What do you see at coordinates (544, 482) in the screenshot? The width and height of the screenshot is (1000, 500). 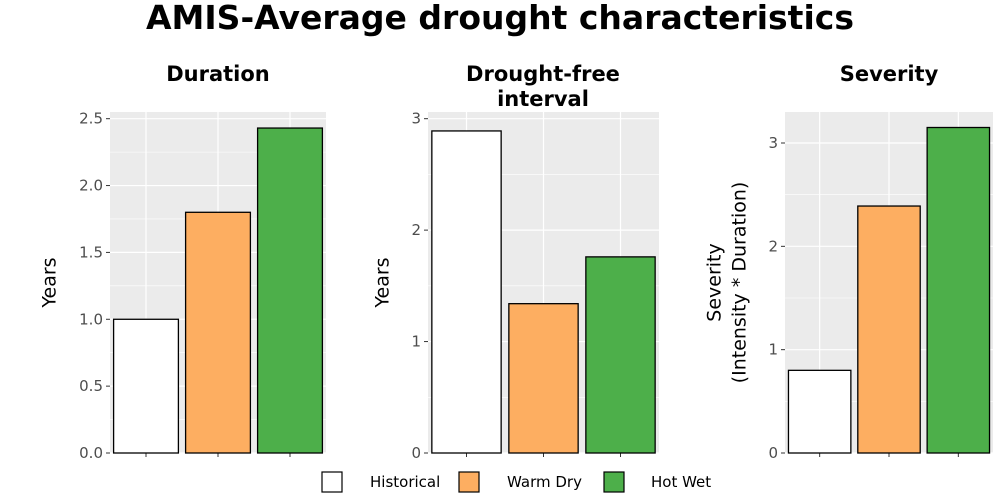 I see `legend-label: Warm Dry` at bounding box center [544, 482].